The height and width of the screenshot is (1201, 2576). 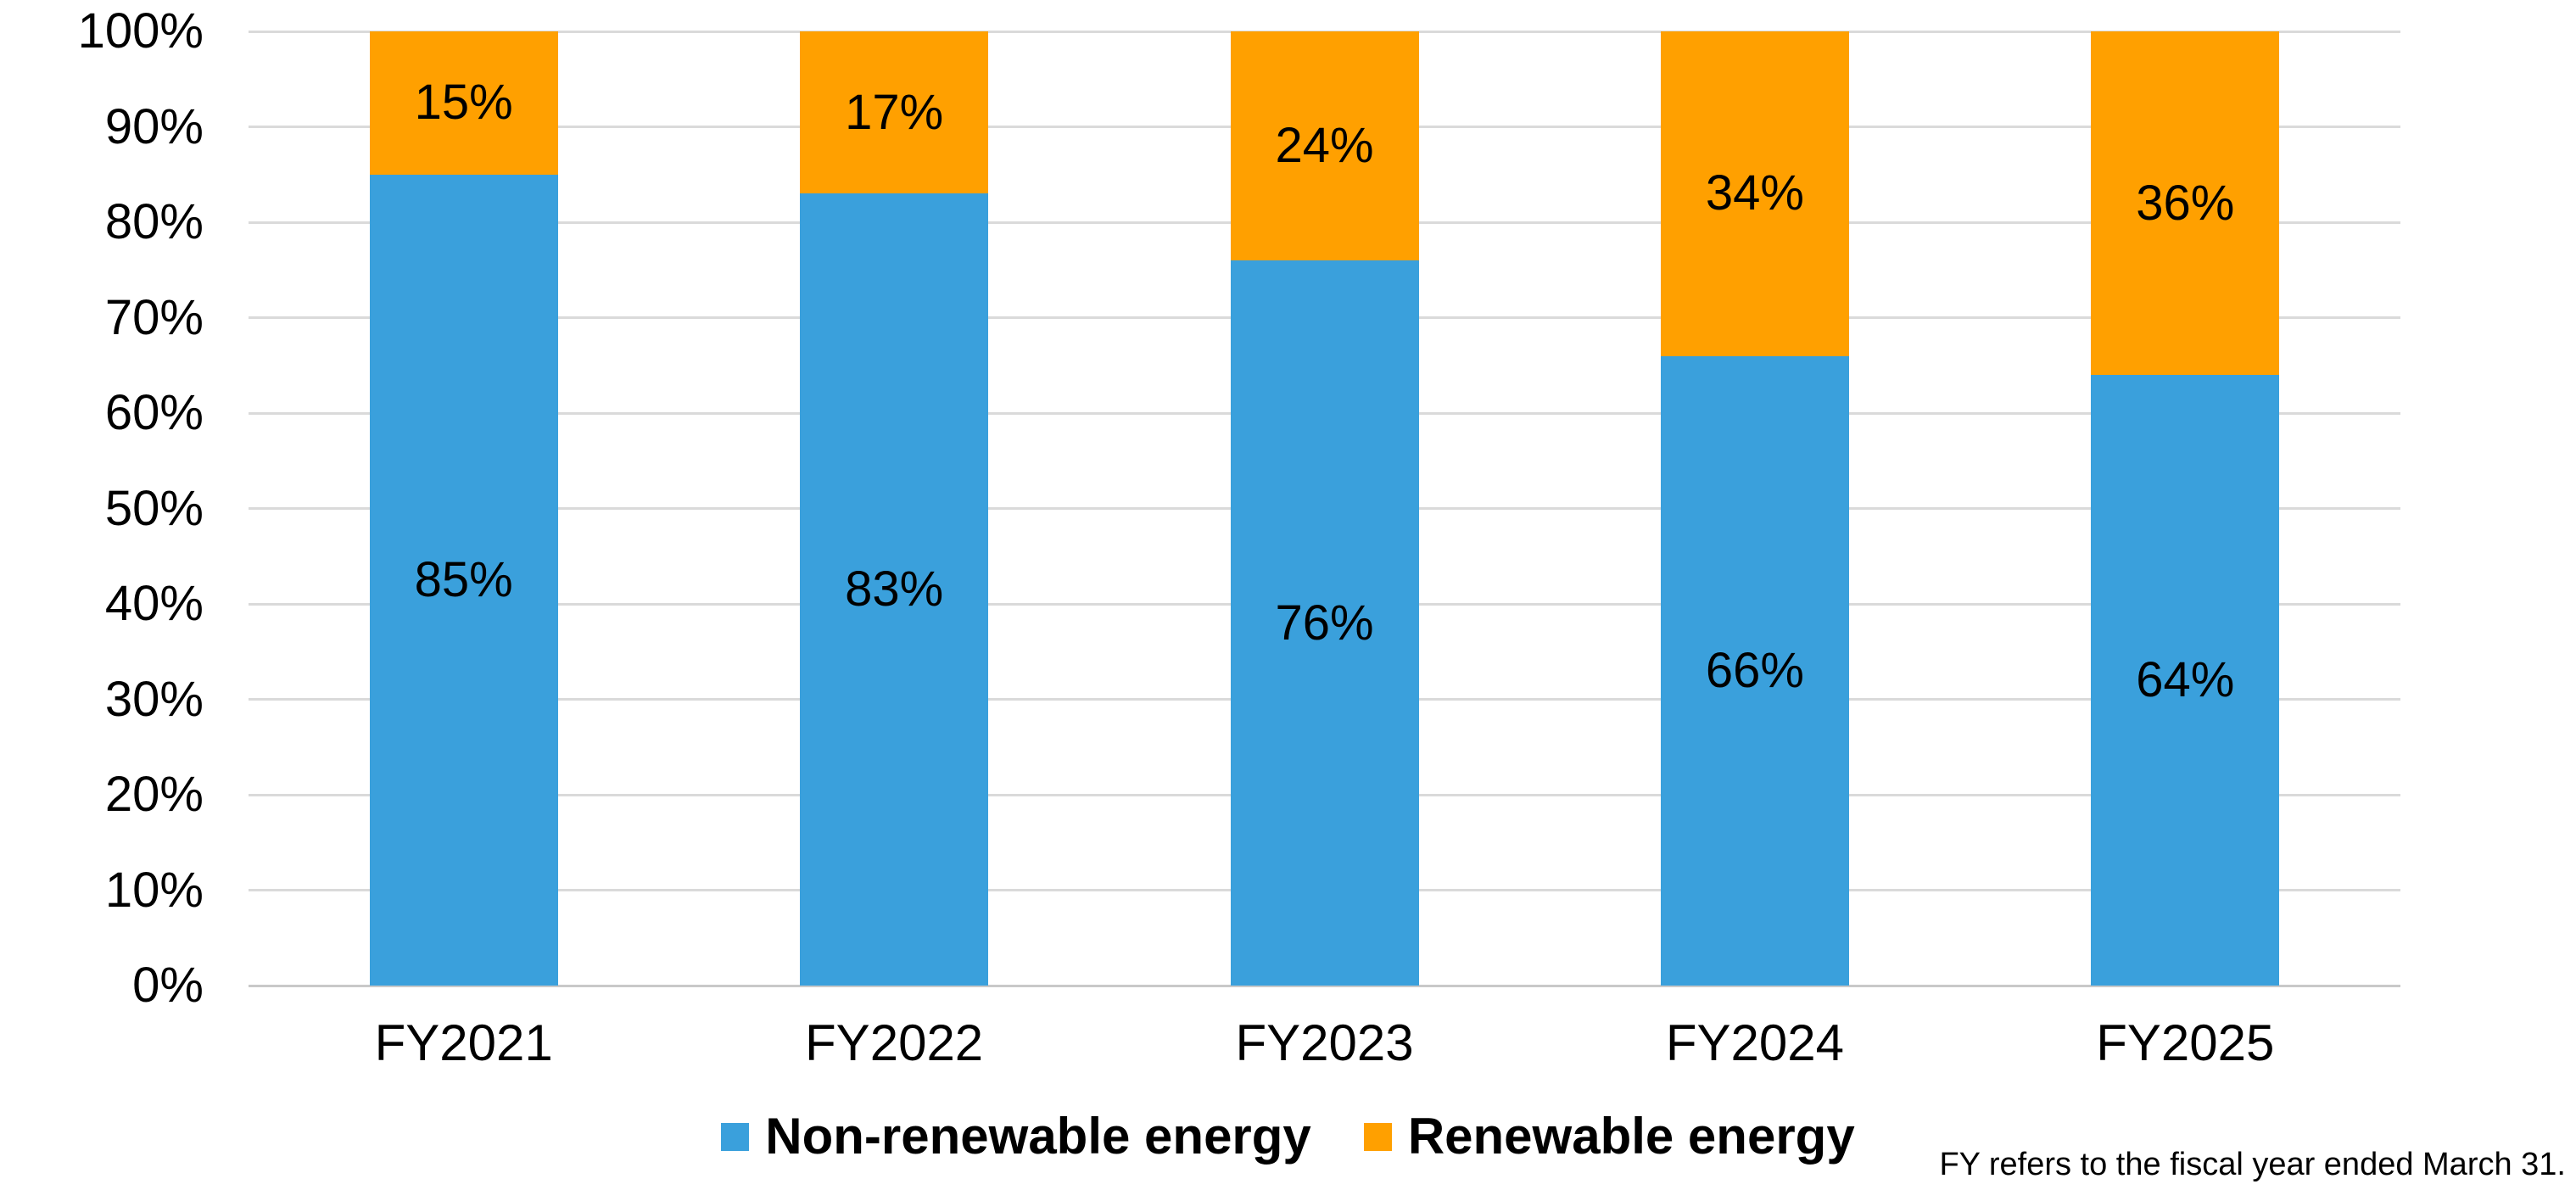 What do you see at coordinates (154, 508) in the screenshot?
I see `y-tick-label-50: 50%` at bounding box center [154, 508].